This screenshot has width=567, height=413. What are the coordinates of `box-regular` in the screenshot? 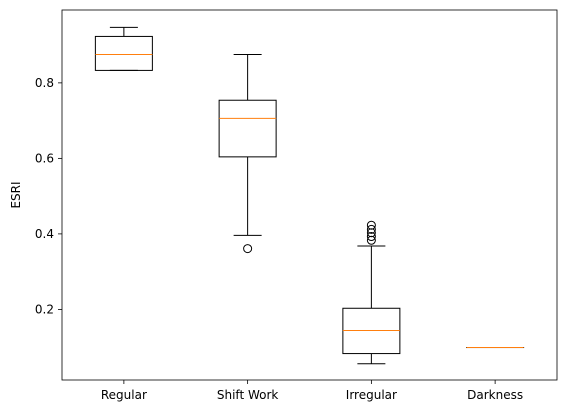 It's located at (123, 48).